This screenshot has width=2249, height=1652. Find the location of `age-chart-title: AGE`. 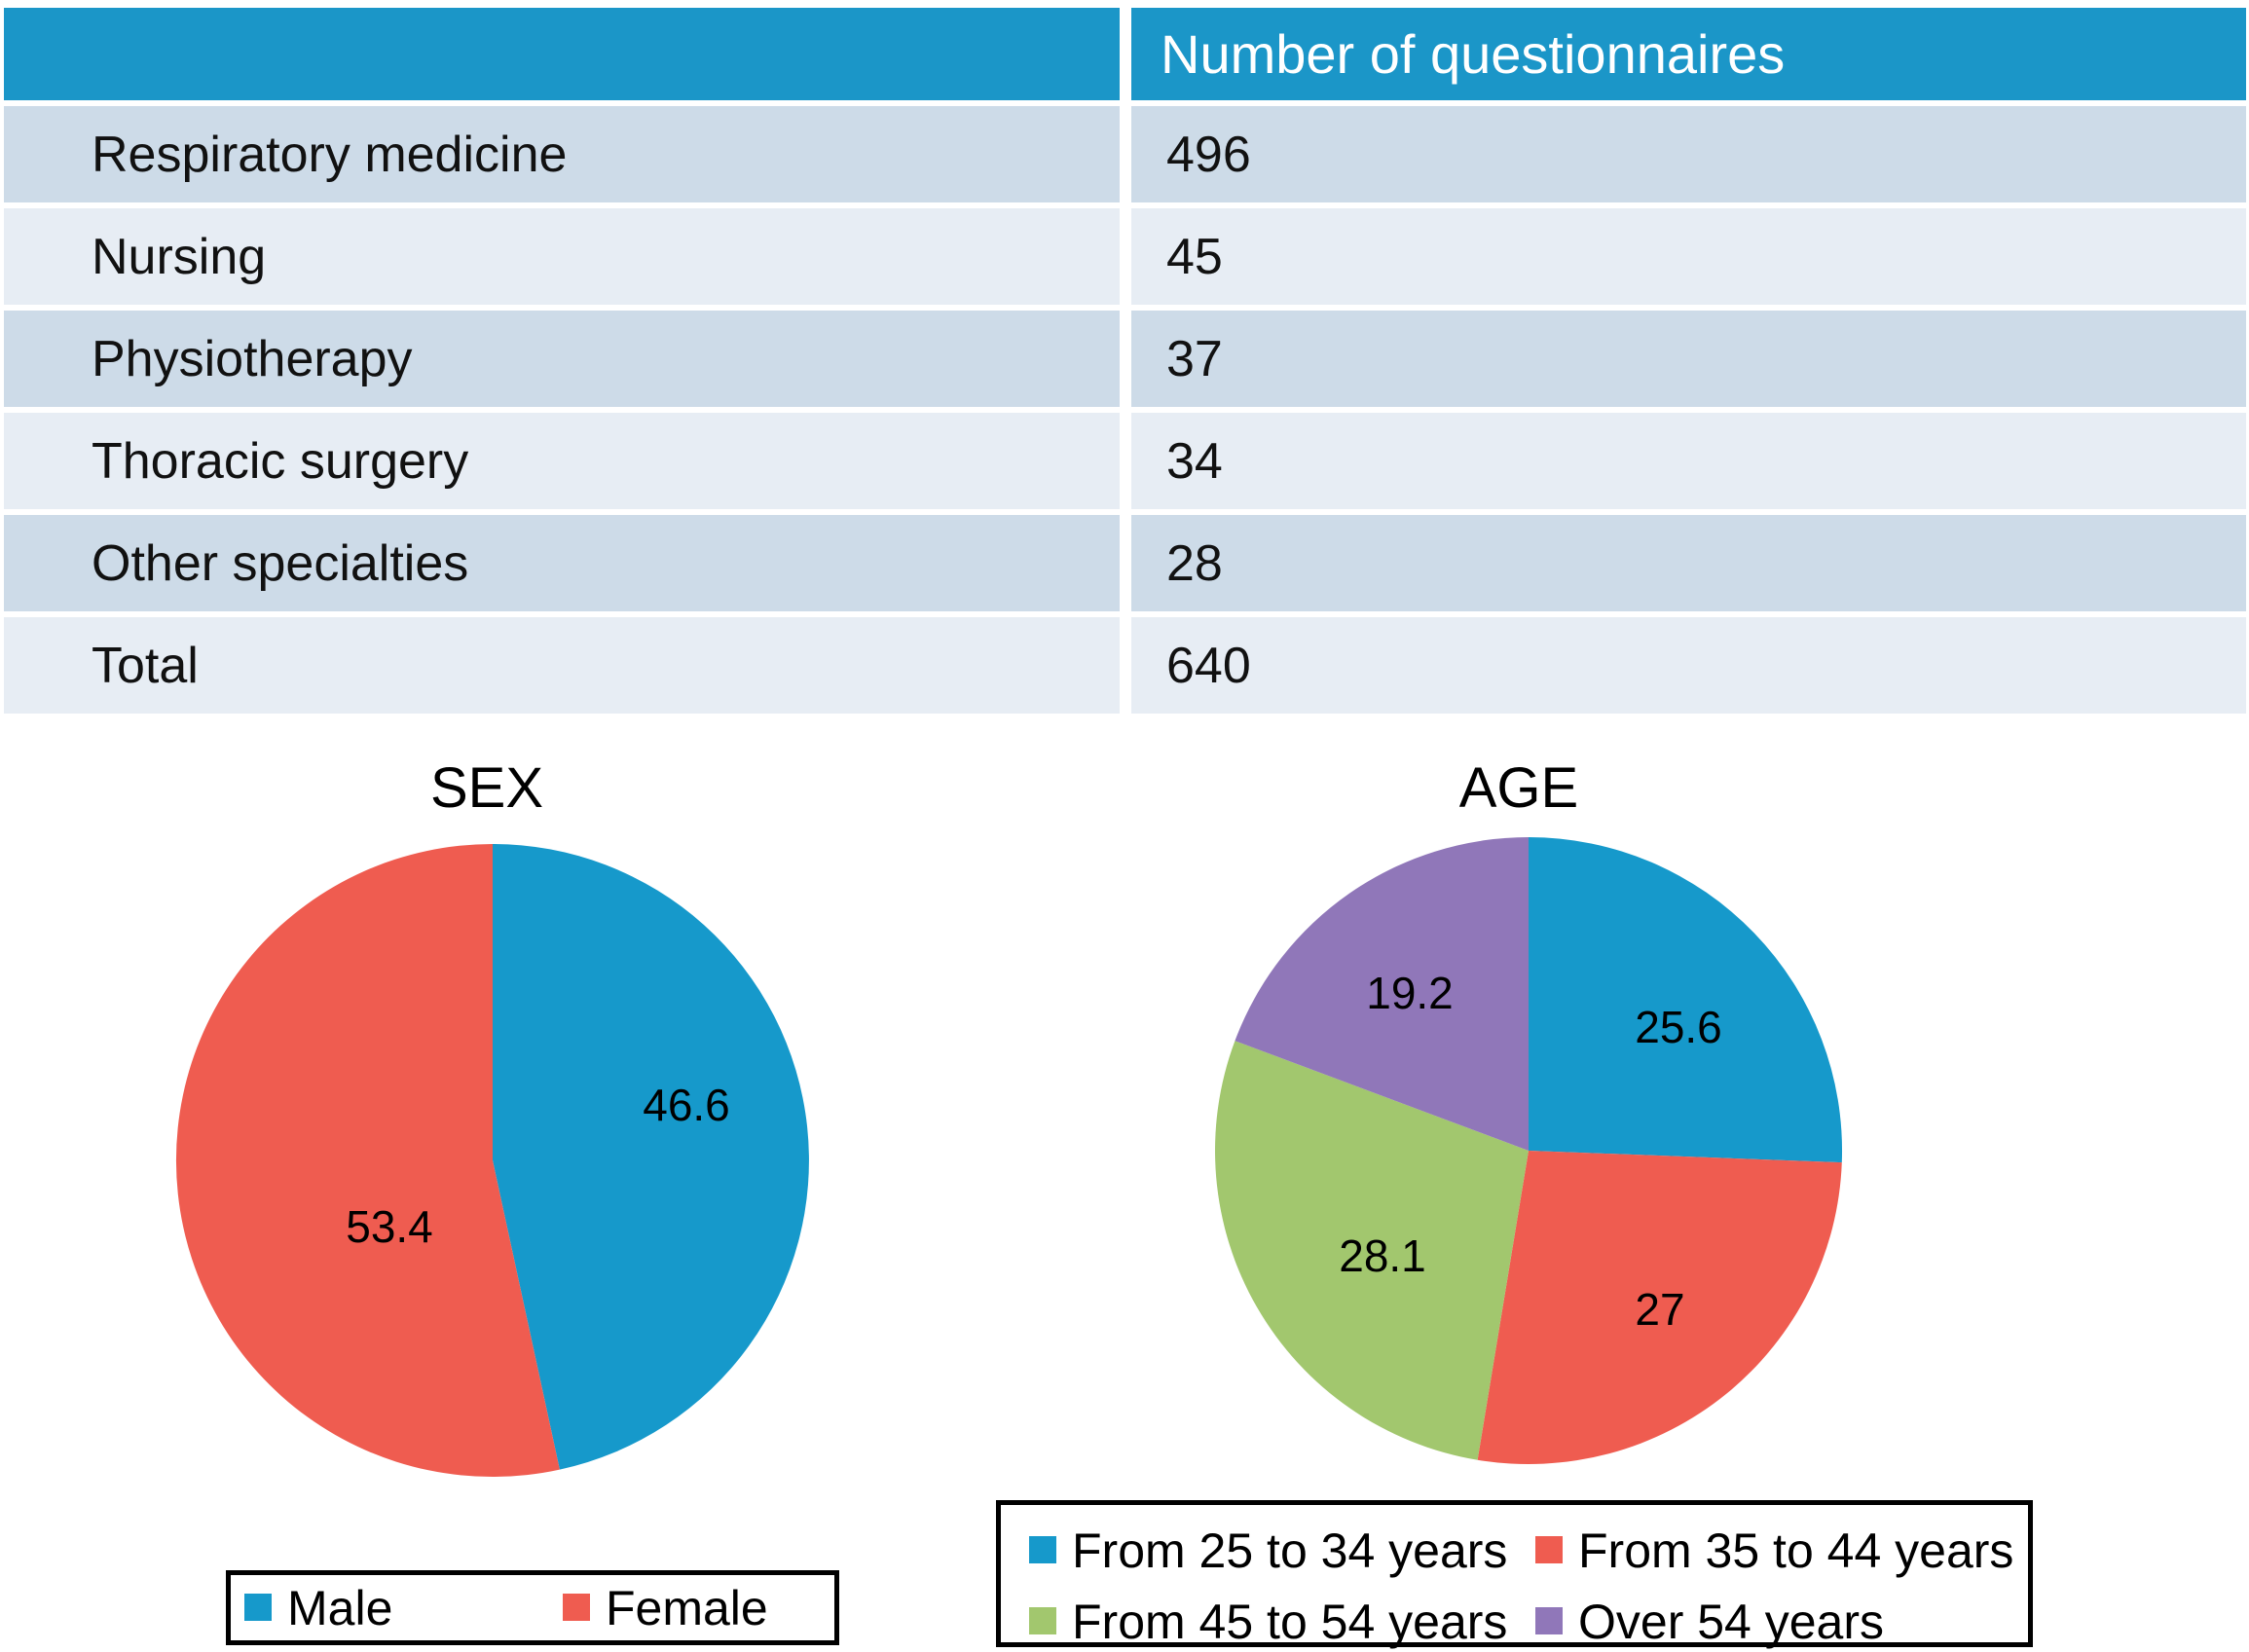

age-chart-title: AGE is located at coordinates (1519, 788).